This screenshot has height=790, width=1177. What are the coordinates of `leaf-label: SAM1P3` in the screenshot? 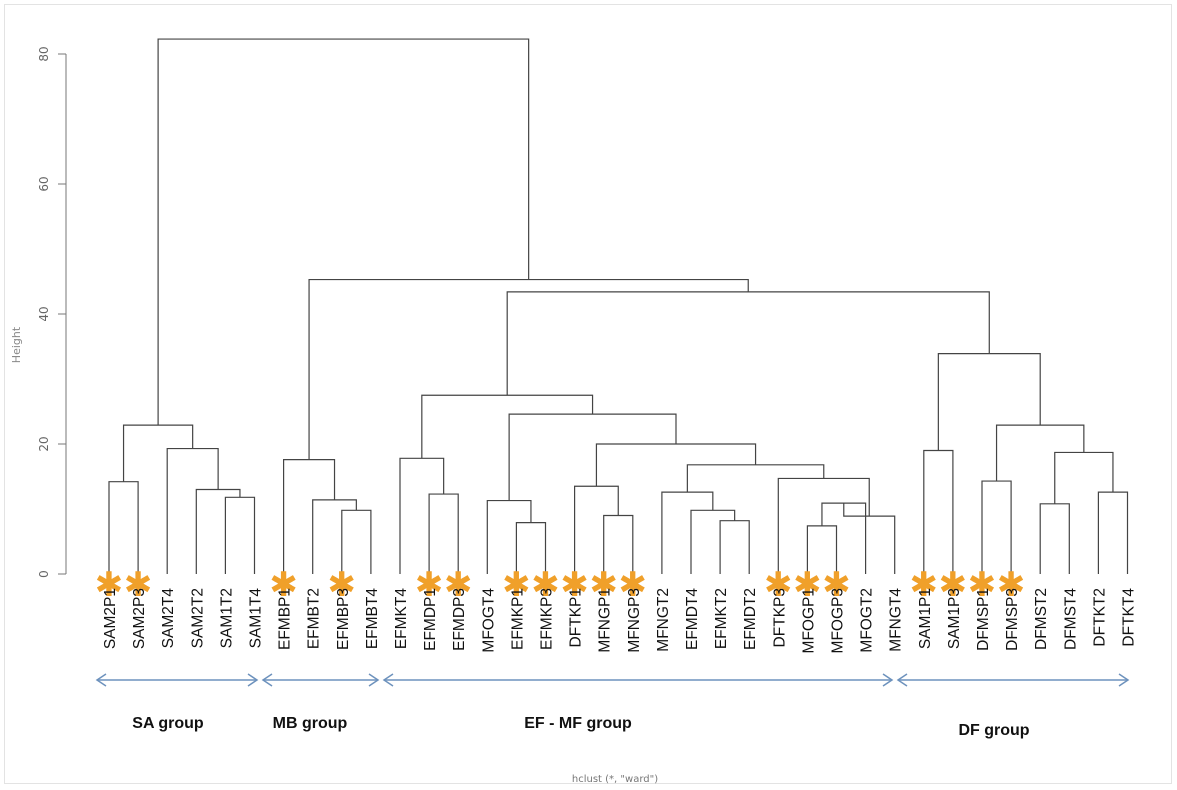 It's located at (954, 618).